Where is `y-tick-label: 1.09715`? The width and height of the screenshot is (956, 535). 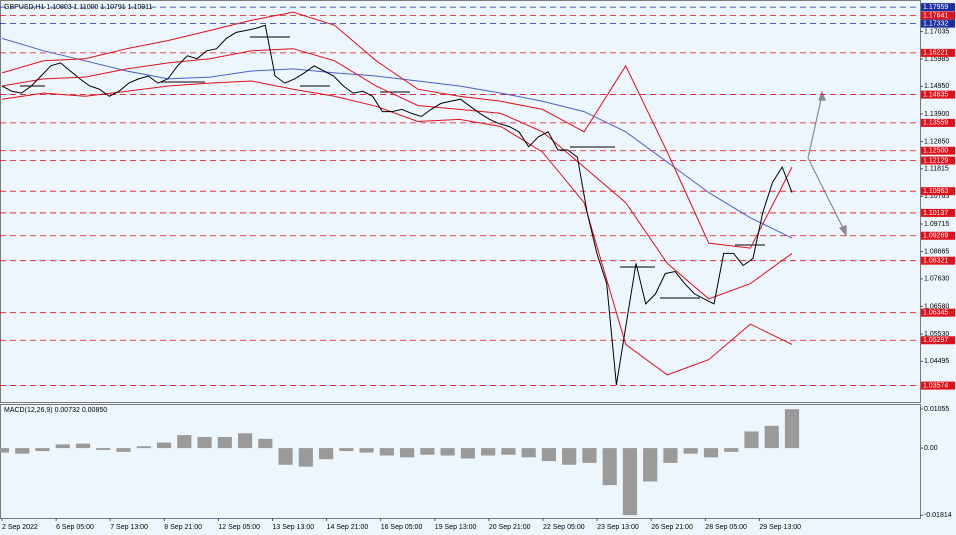
y-tick-label: 1.09715 is located at coordinates (936, 224).